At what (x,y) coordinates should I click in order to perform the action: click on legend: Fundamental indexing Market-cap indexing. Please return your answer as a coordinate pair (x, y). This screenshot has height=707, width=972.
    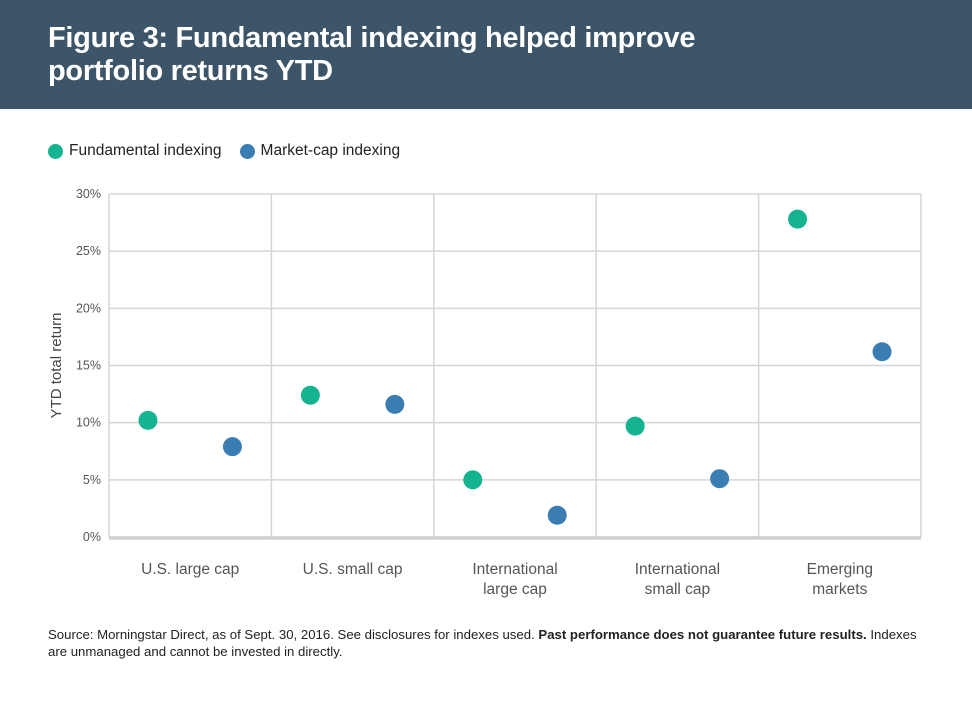
    Looking at the image, I should click on (224, 151).